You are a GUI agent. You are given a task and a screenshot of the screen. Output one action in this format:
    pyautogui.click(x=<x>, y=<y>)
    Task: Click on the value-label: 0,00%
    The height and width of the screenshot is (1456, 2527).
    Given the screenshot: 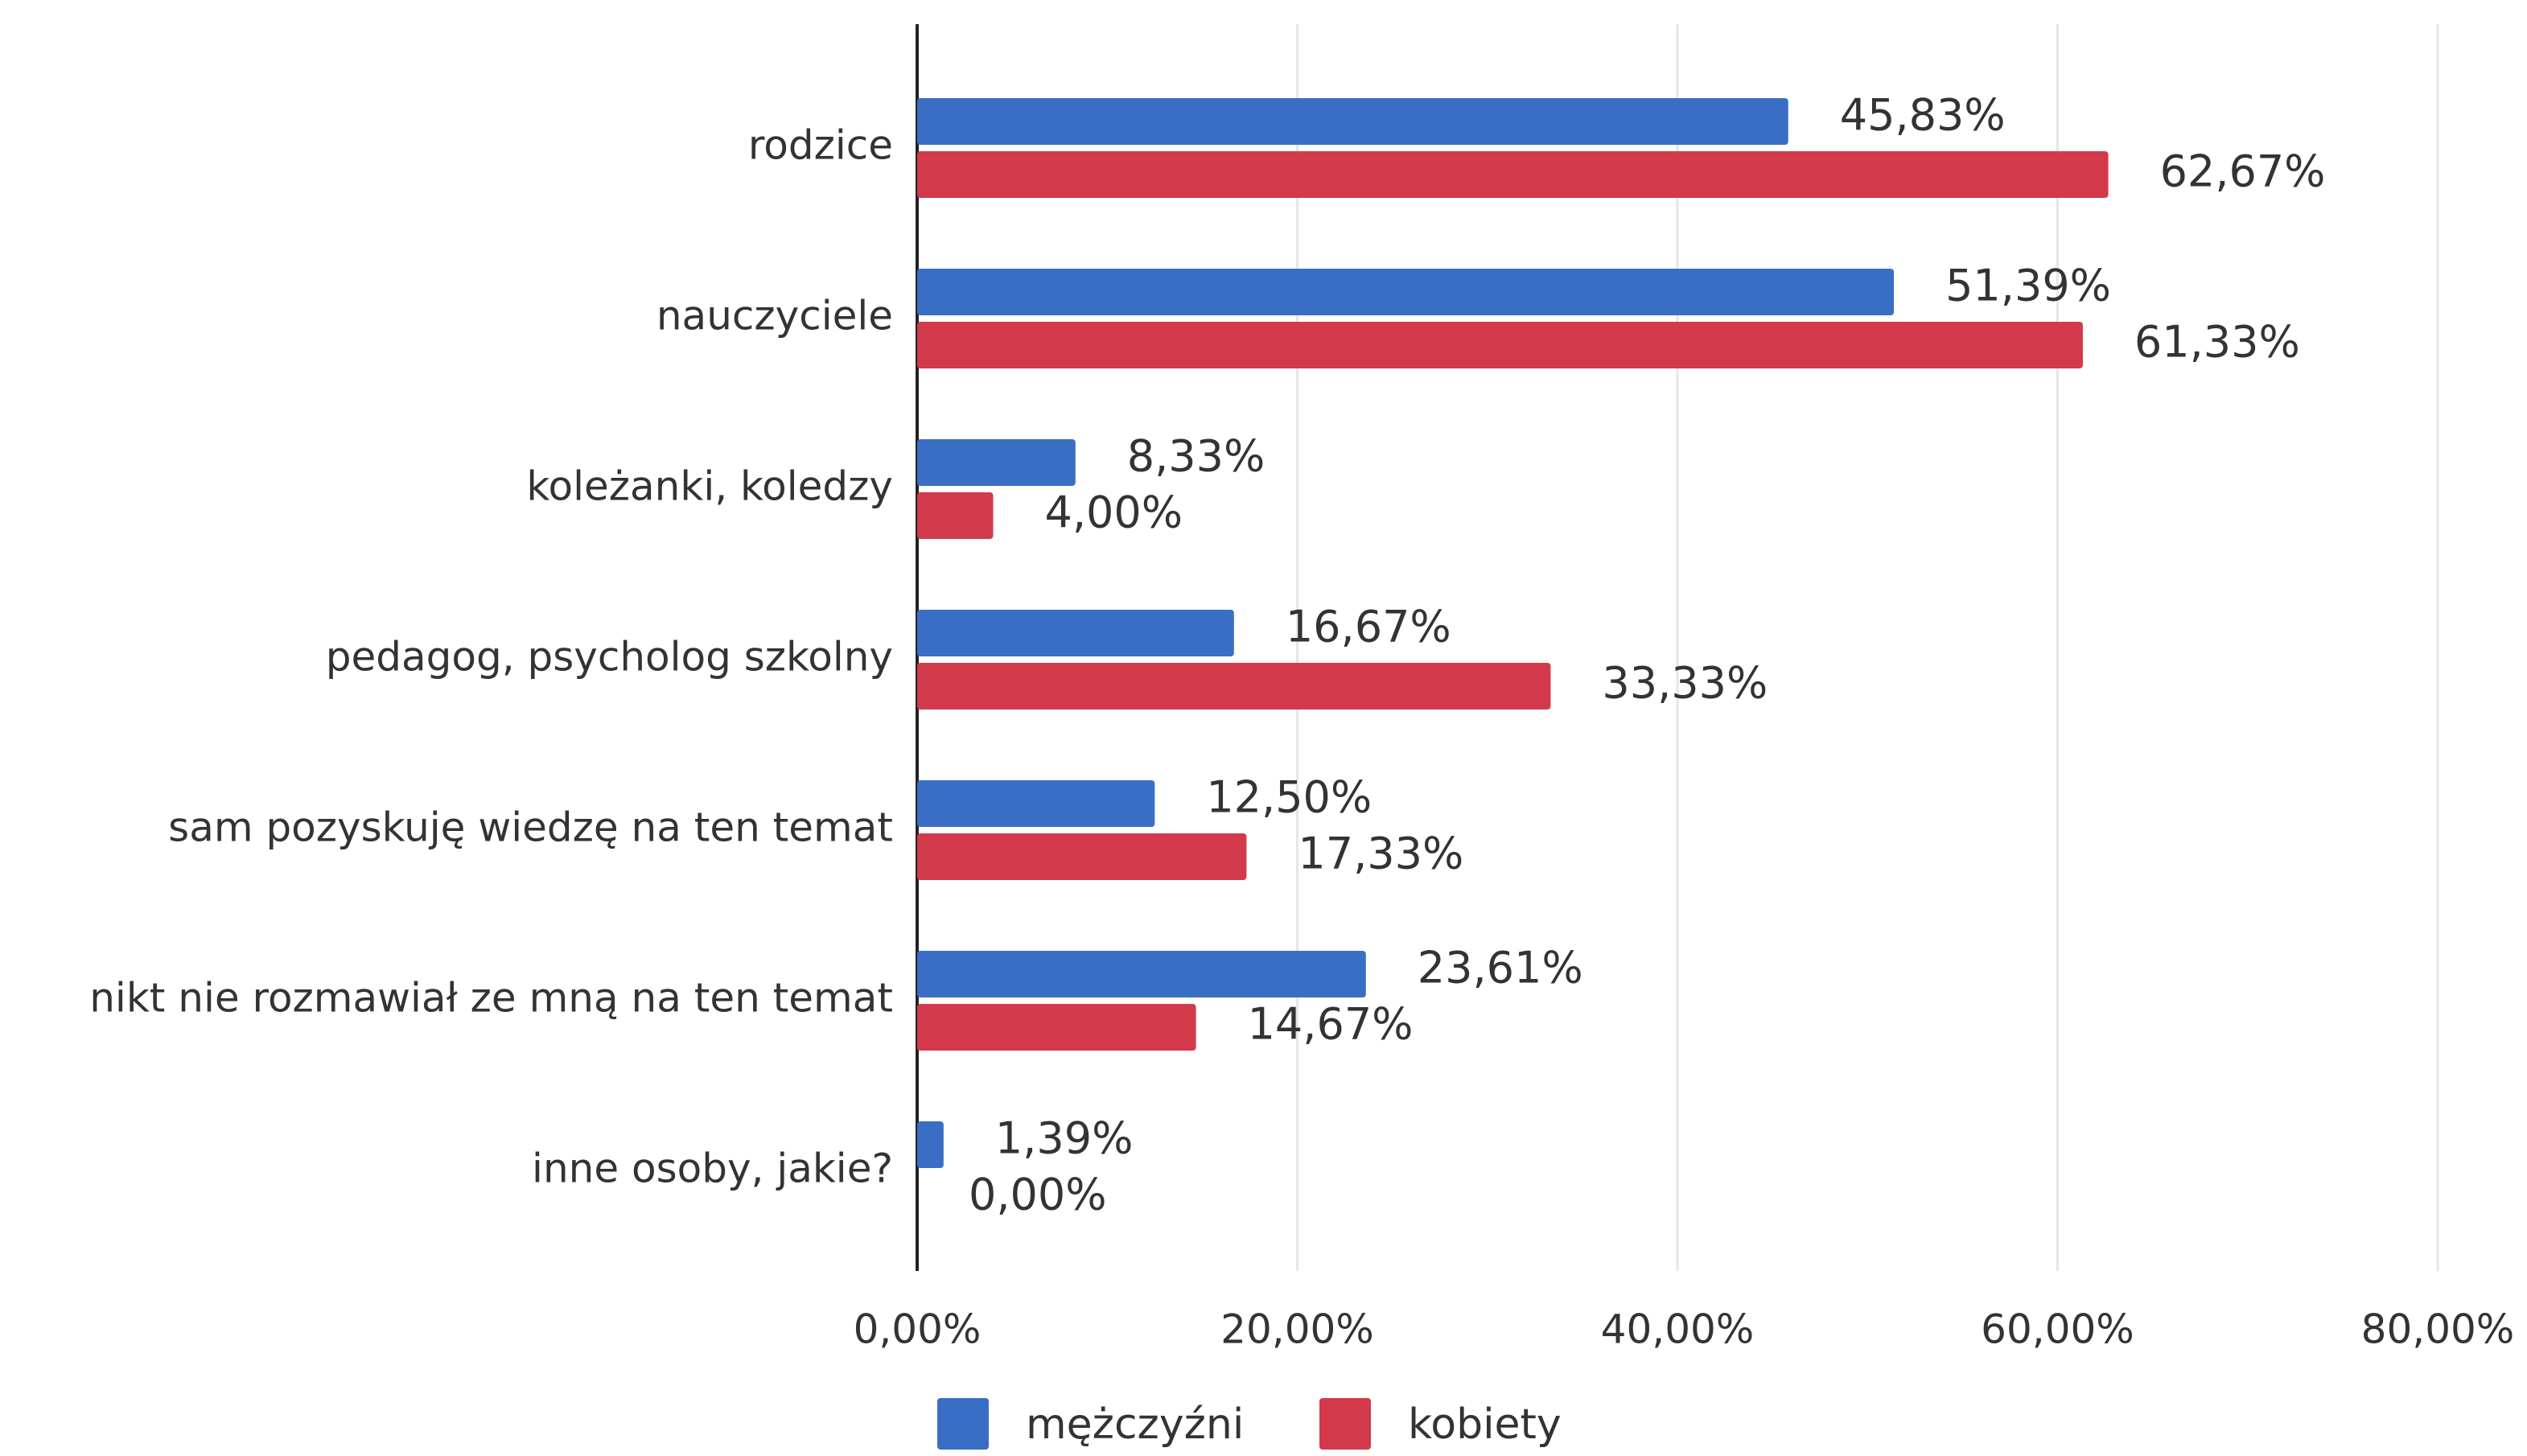 What is the action you would take?
    pyautogui.click(x=1038, y=1195)
    